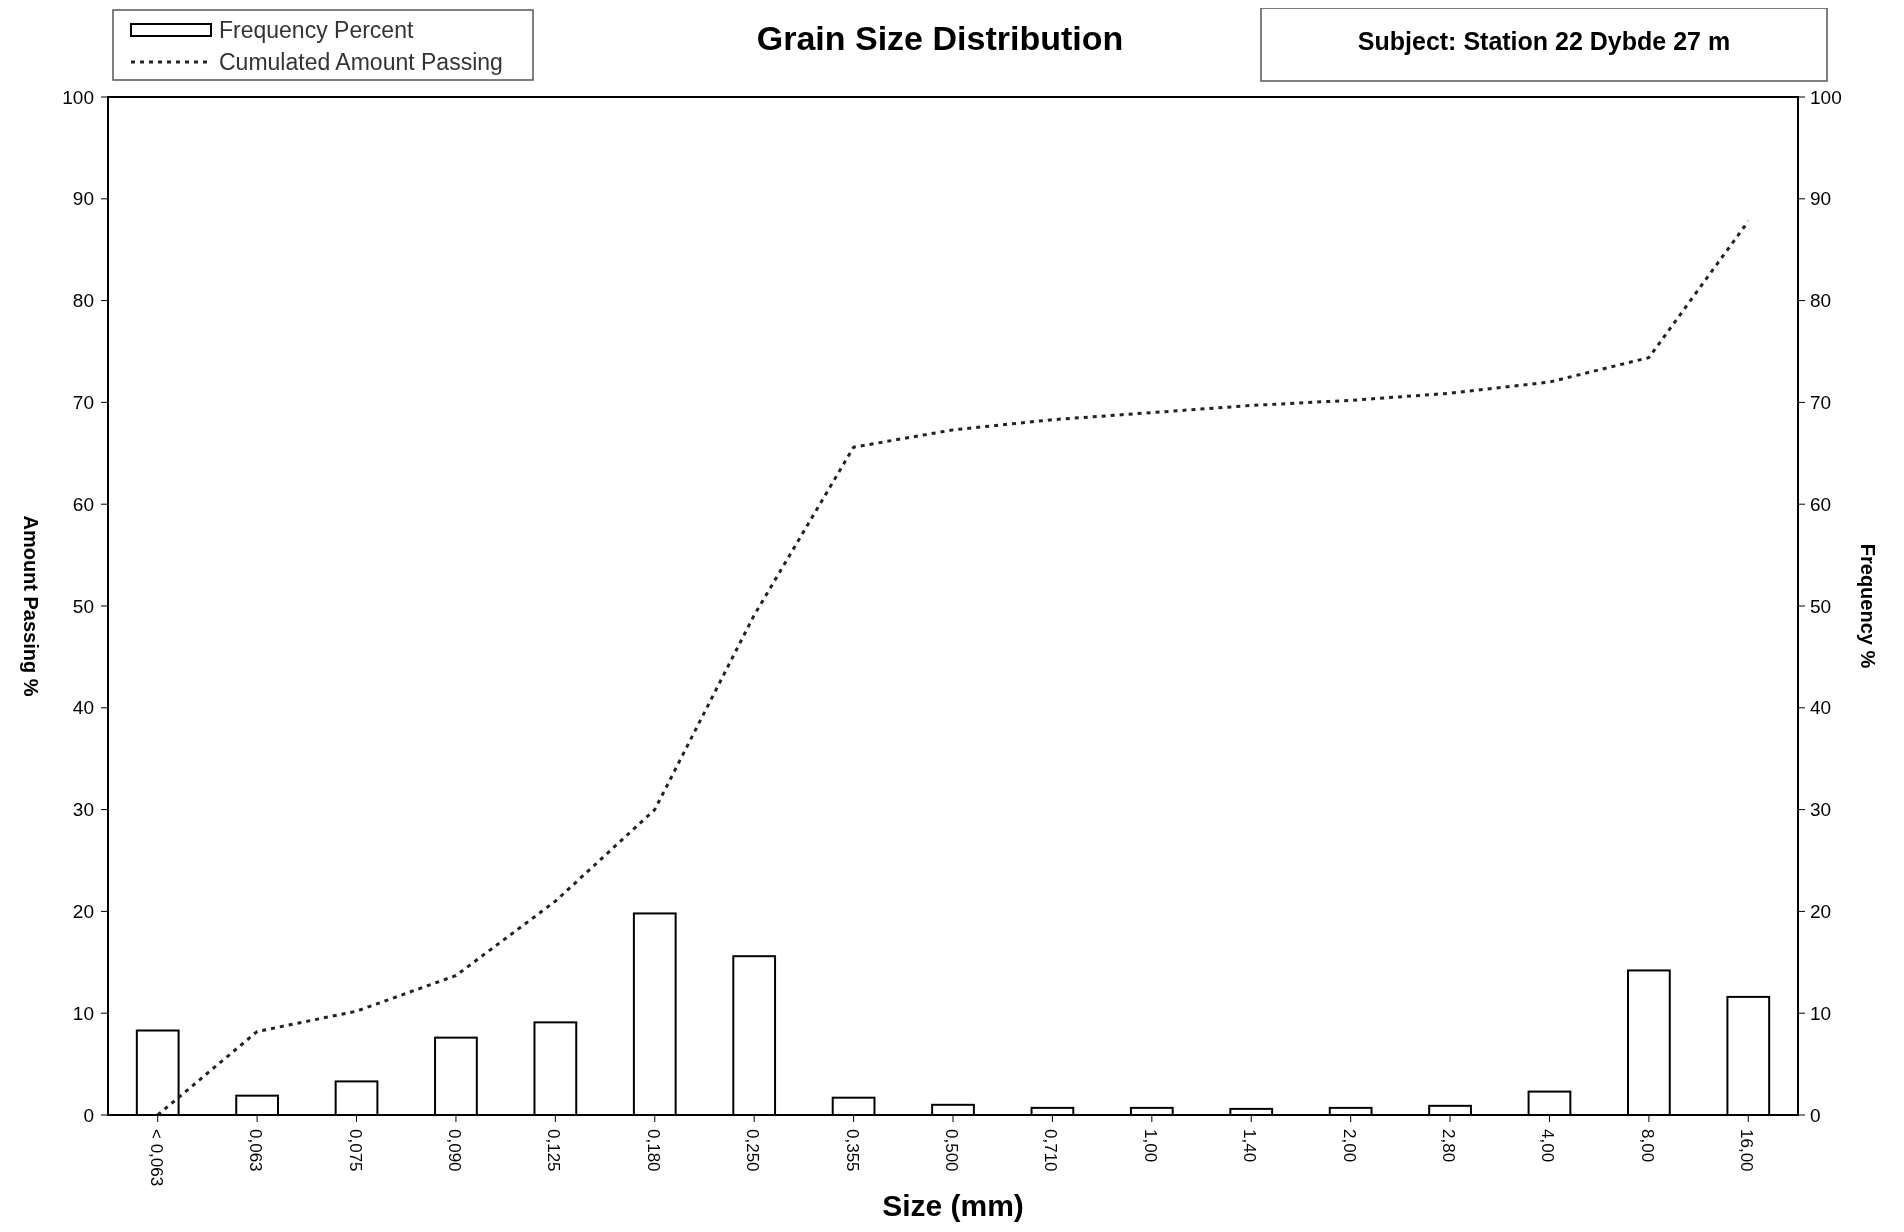 The image size is (1904, 1232). What do you see at coordinates (1349, 1146) in the screenshot?
I see `x-tick-label: 2,00` at bounding box center [1349, 1146].